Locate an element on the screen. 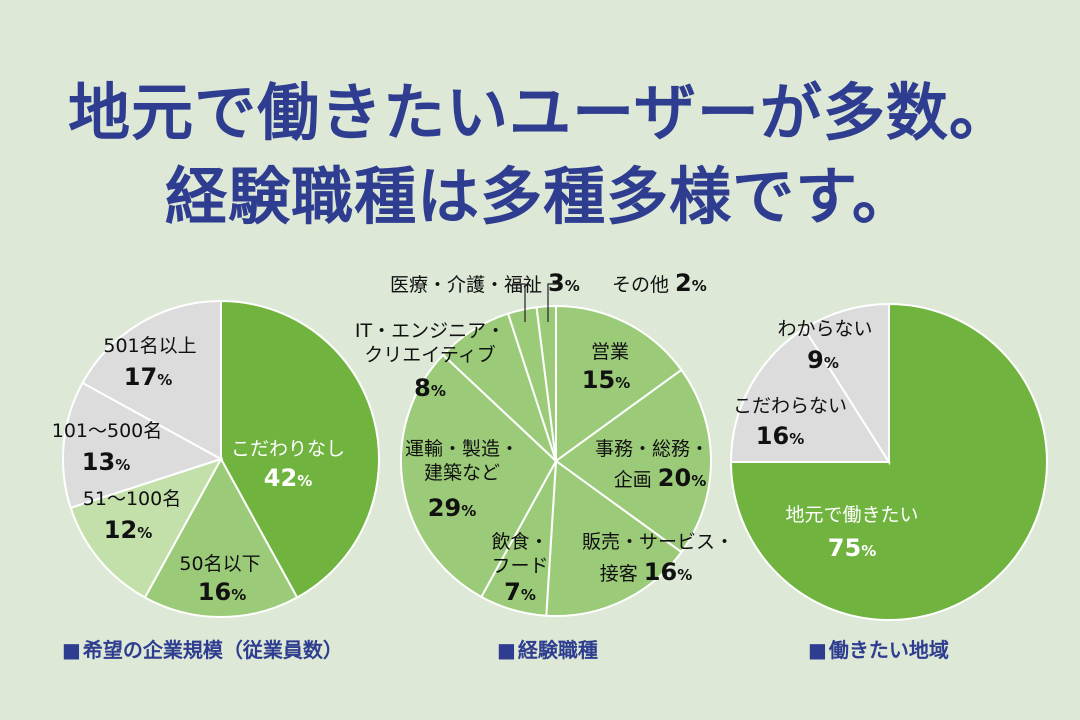 The height and width of the screenshot is (720, 1080). pie-1-label-line-3-1: 51〜100名 is located at coordinates (132, 499).